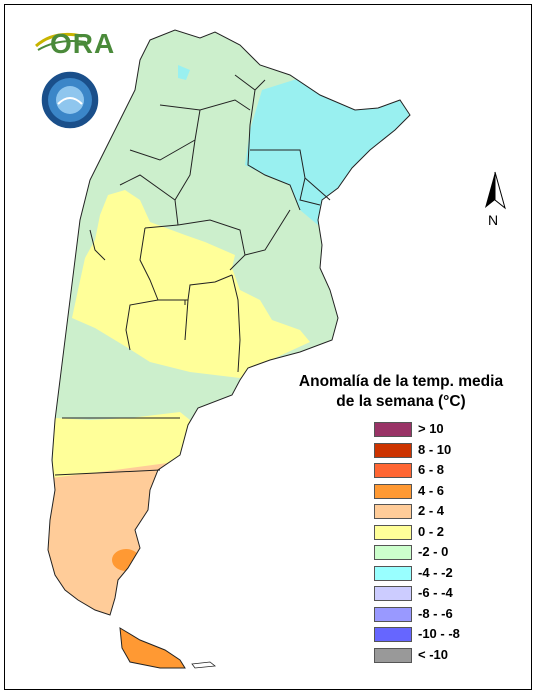 Image resolution: width=538 pixels, height=696 pixels. I want to click on region-tierra-del-fuego, so click(152, 648).